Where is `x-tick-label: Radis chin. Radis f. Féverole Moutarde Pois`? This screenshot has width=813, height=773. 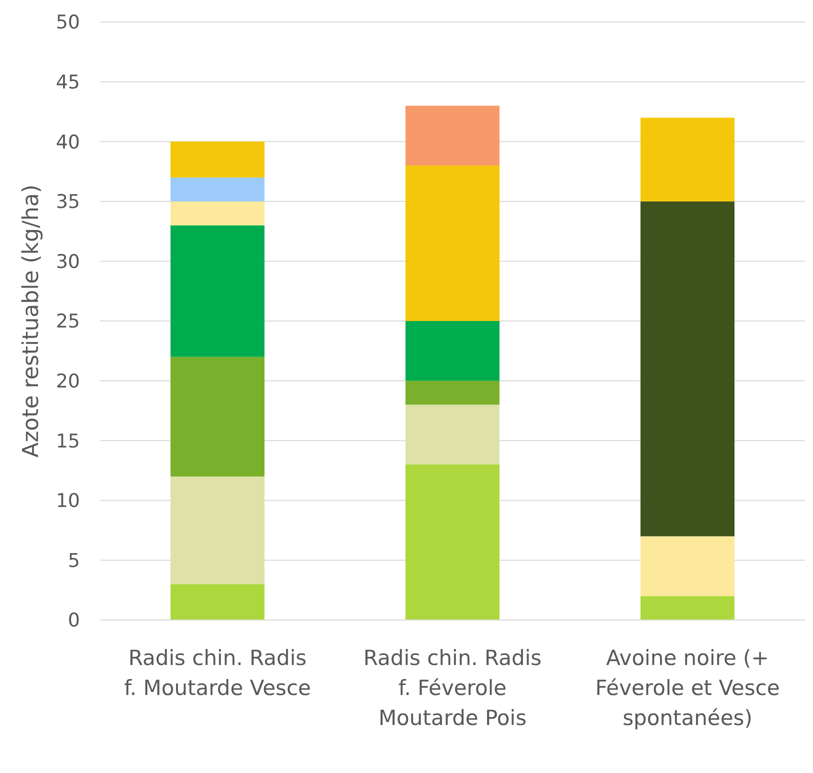
x-tick-label: Radis chin. Radis f. Féverole Moutarde Pois is located at coordinates (452, 688).